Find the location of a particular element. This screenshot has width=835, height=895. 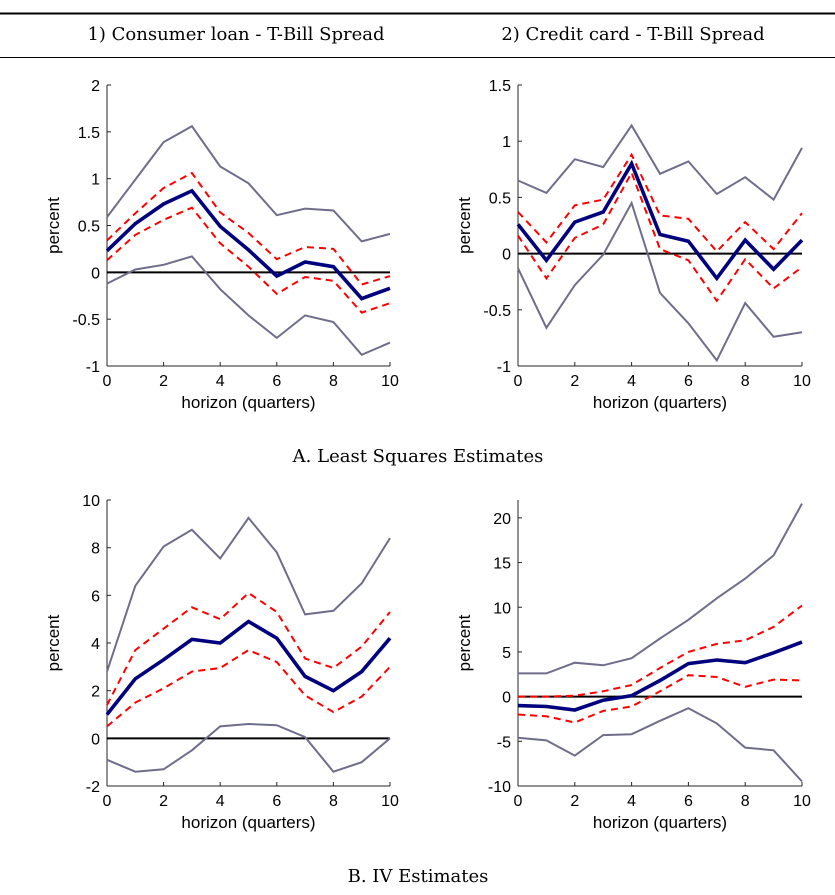

y-tick-label: 6 is located at coordinates (95, 596).